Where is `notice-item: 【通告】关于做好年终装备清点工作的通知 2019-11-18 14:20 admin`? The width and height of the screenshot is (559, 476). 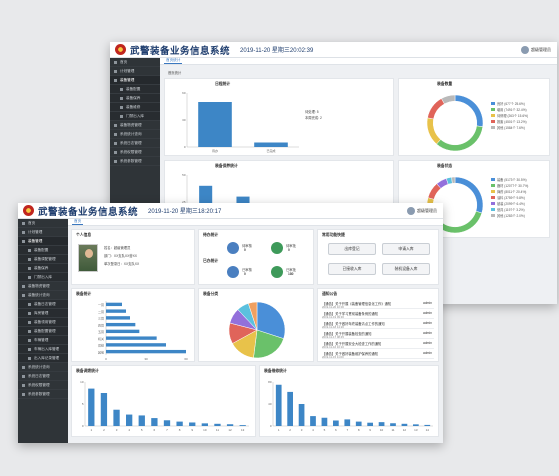 notice-item: 【通告】关于做好年终装备清点工作的通知 2019-11-18 14:20 admin is located at coordinates (378, 324).